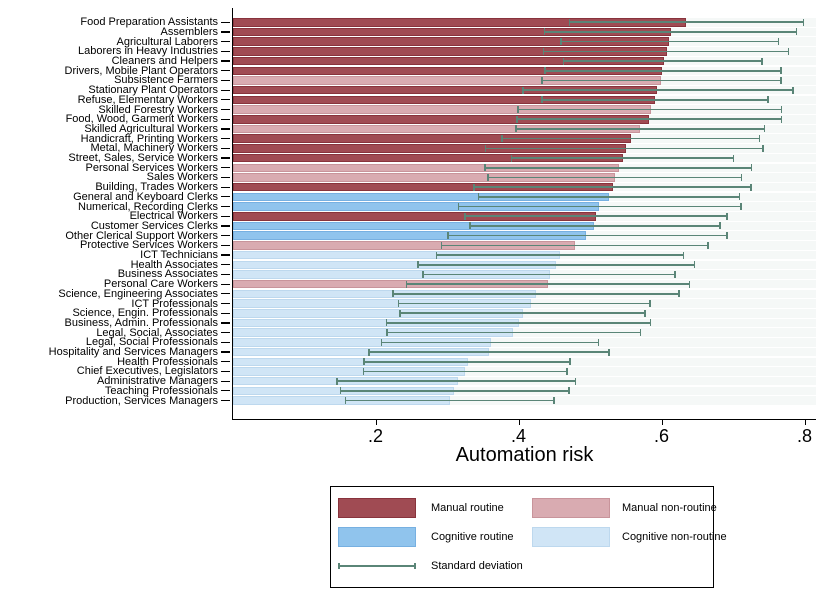 This screenshot has height=600, width=824. Describe the element at coordinates (156, 187) in the screenshot. I see `category-label: Building, Trades Workers` at that location.